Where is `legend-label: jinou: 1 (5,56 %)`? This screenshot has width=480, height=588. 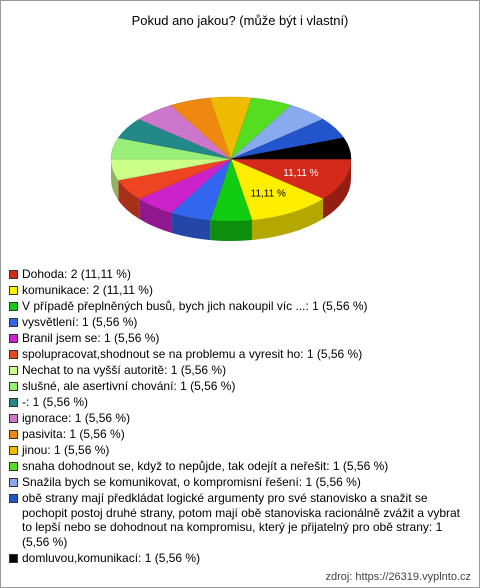 legend-label: jinou: 1 (5,56 %) is located at coordinates (66, 450).